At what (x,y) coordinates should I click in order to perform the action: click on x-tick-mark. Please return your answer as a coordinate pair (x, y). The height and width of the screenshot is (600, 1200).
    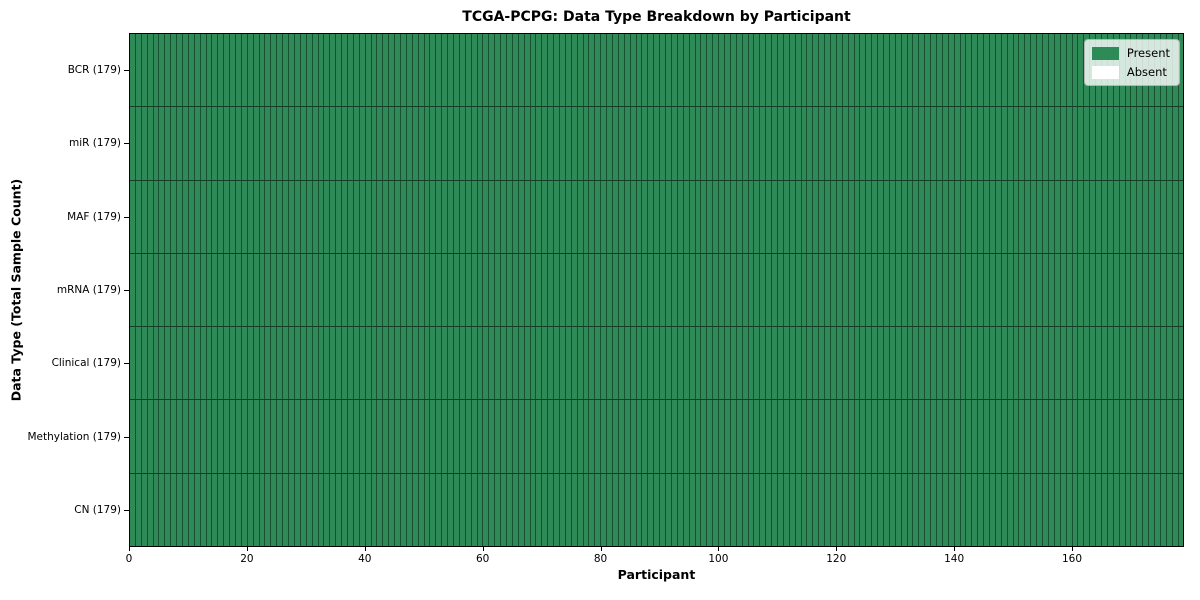
    Looking at the image, I should click on (601, 549).